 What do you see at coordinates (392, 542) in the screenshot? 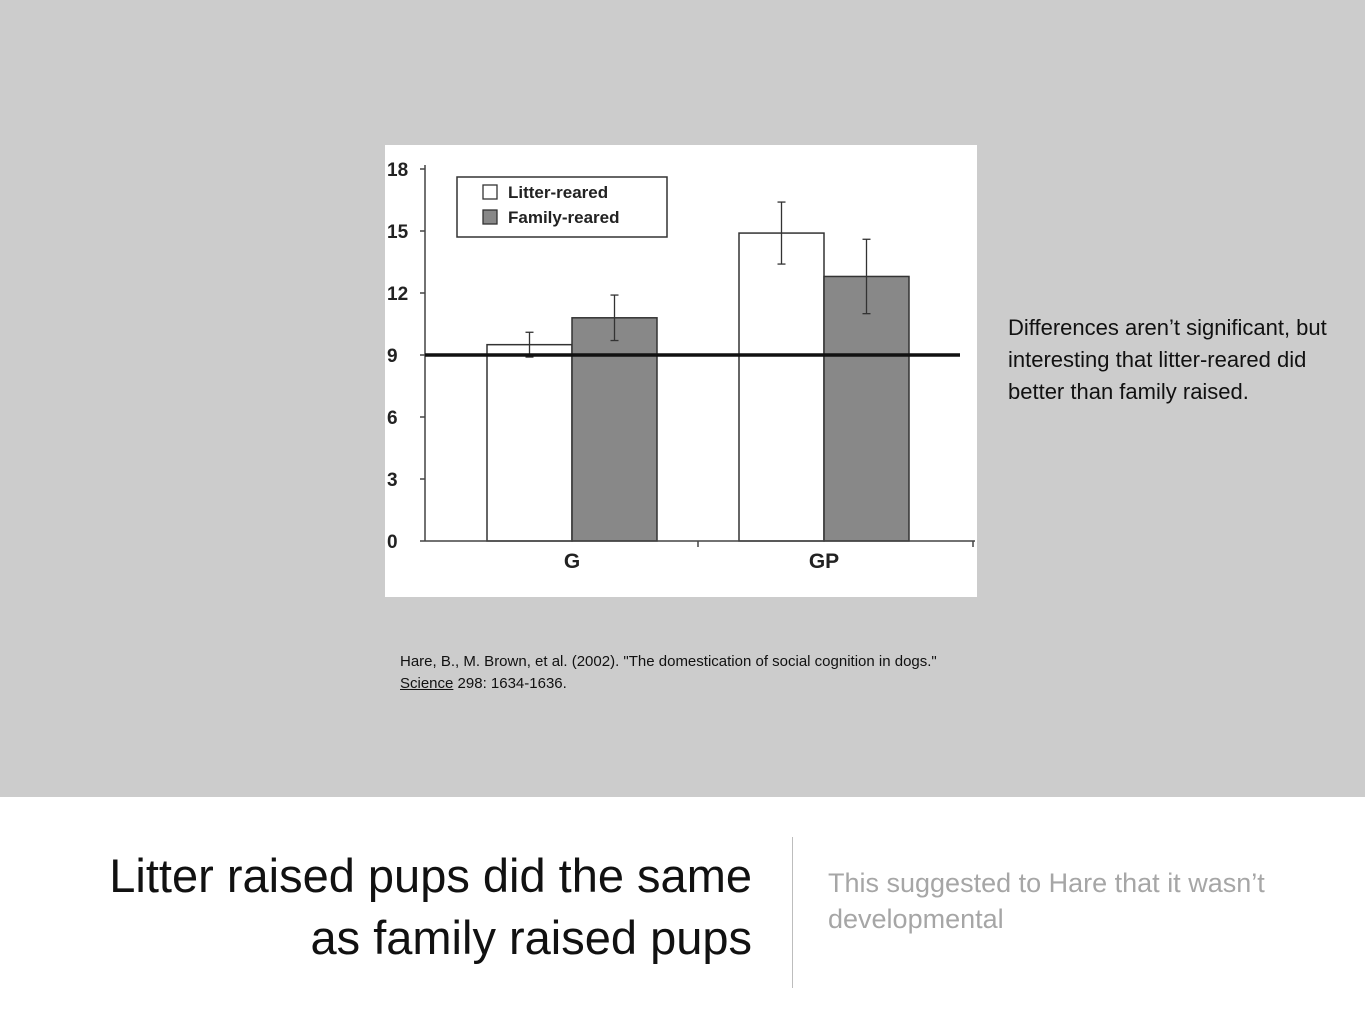
I see `y-tick-label: 0` at bounding box center [392, 542].